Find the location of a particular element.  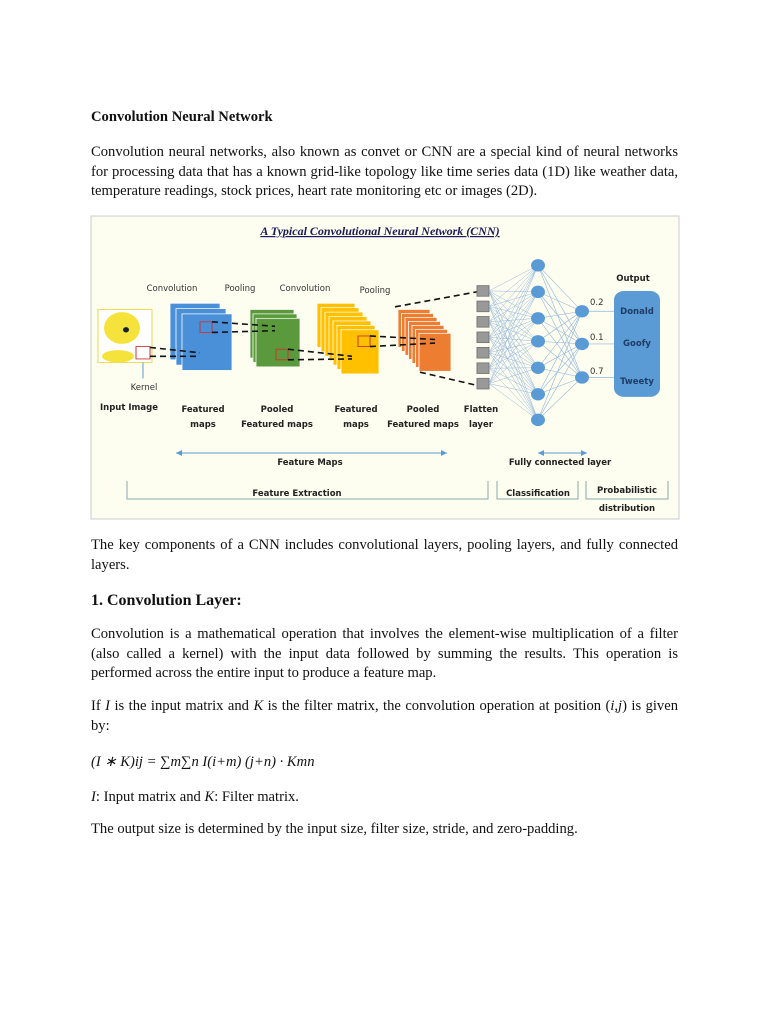

label-kernel: Kernel is located at coordinates (144, 388).